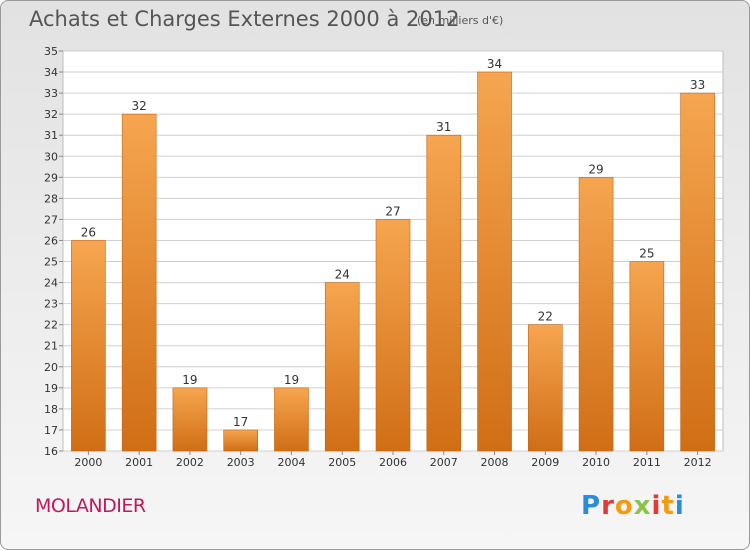 The height and width of the screenshot is (550, 750). I want to click on bar-value-label: 32, so click(139, 106).